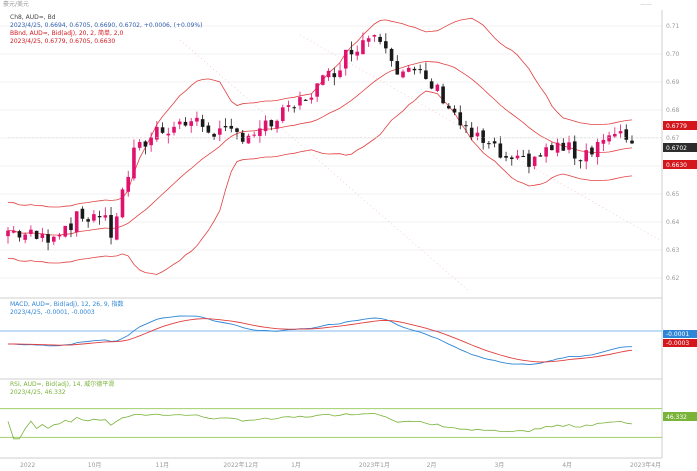  Describe the element at coordinates (673, 26) in the screenshot. I see `price-tick-label: 0.71` at that location.